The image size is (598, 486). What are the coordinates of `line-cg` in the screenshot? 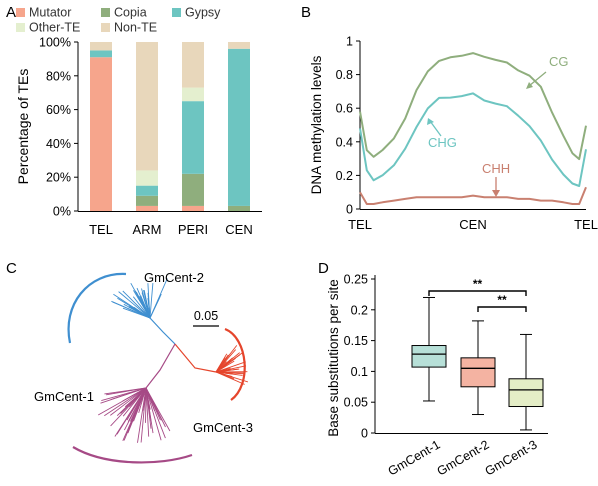 It's located at (473, 106).